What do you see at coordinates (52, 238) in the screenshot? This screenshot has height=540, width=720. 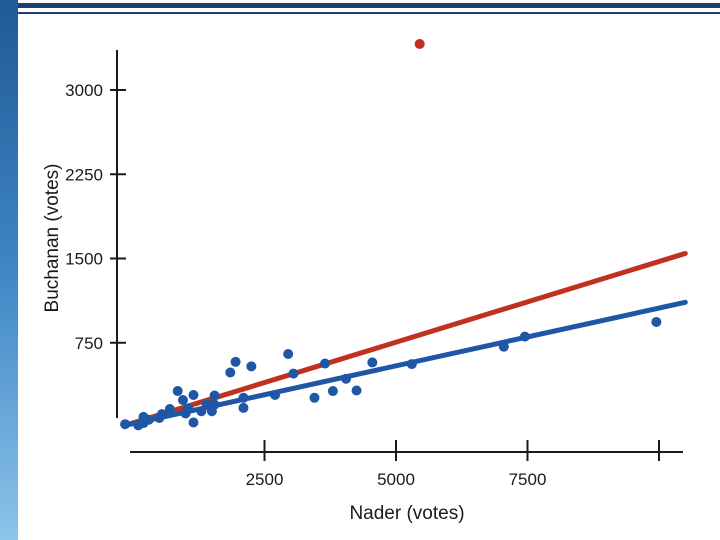 I see `y-axis-title: Buchanan (votes)` at bounding box center [52, 238].